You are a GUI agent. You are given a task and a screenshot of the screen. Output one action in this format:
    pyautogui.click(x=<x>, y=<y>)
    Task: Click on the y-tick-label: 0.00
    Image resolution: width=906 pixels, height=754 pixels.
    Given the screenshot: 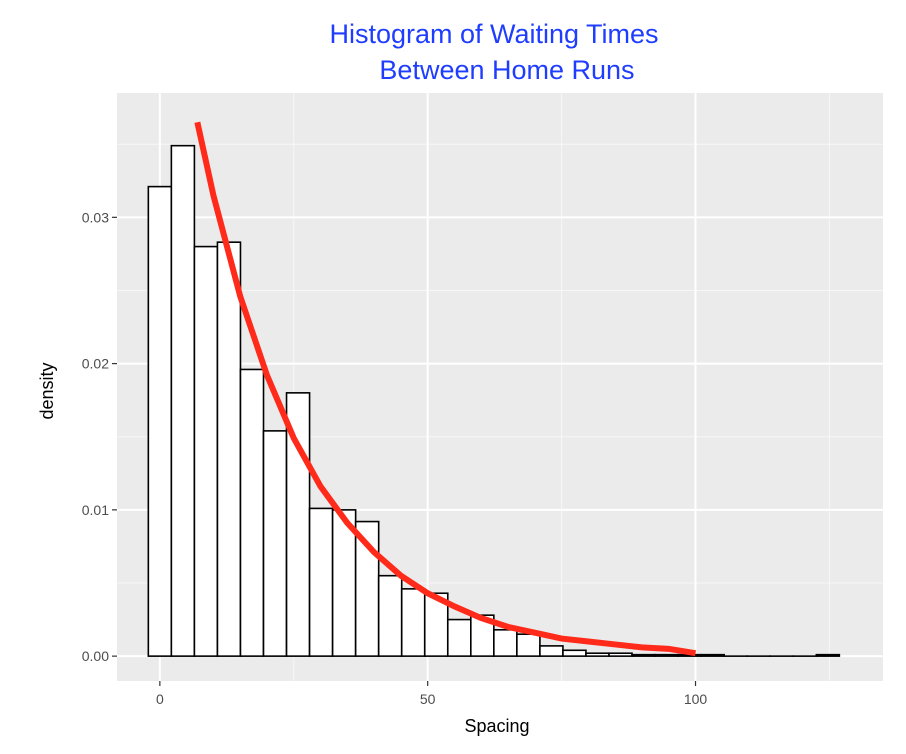 What is the action you would take?
    pyautogui.click(x=95, y=656)
    